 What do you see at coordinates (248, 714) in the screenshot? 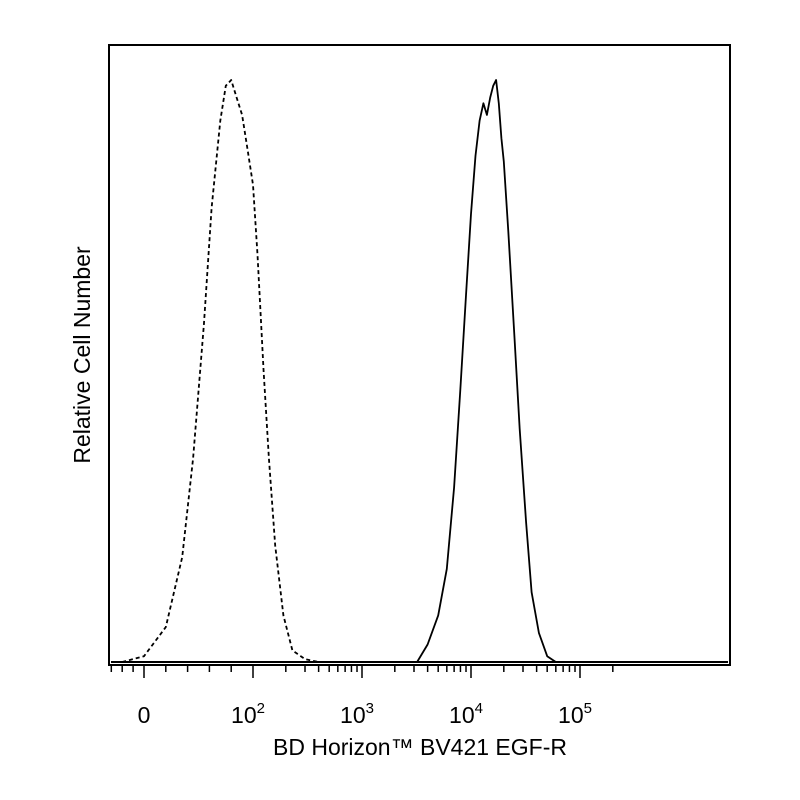
I see `x-tick-label: 10²` at bounding box center [248, 714].